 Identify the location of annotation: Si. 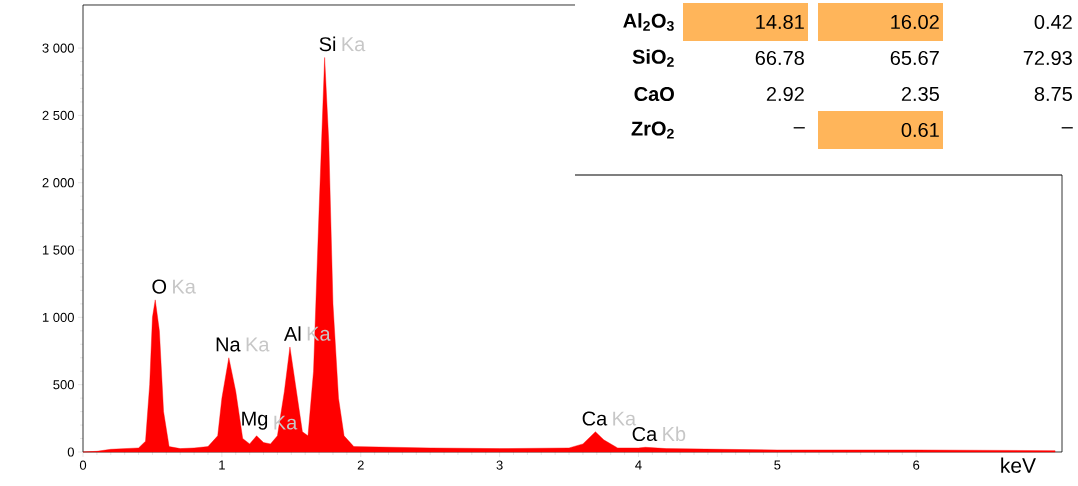
(327, 44).